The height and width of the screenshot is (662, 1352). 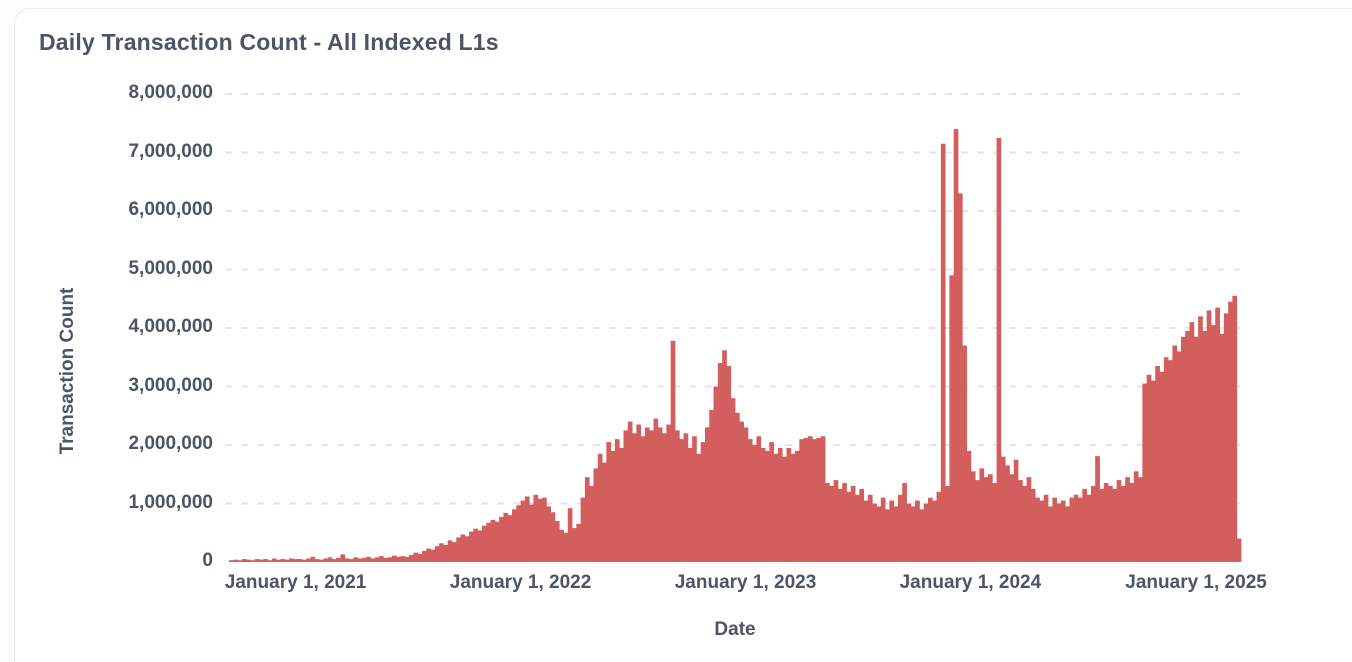 What do you see at coordinates (170, 385) in the screenshot?
I see `y-tick-label: 3,000,000` at bounding box center [170, 385].